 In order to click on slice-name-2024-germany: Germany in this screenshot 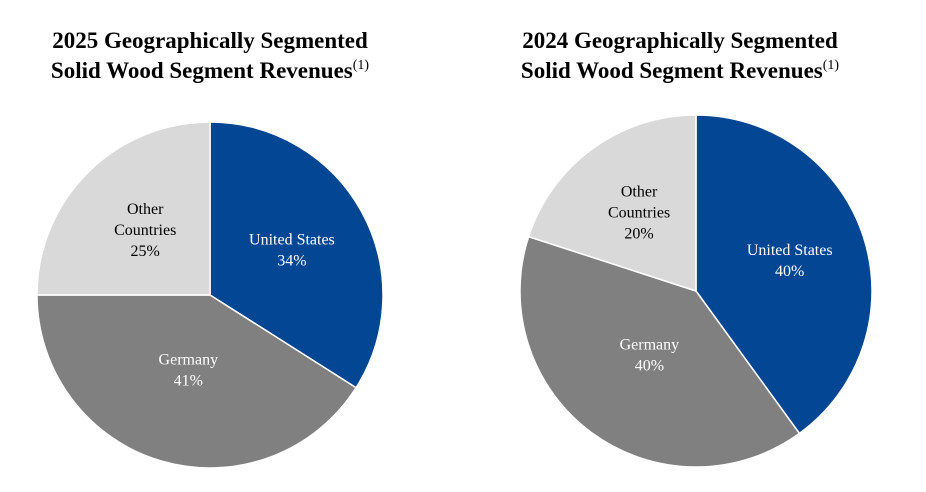, I will do `click(650, 345)`.